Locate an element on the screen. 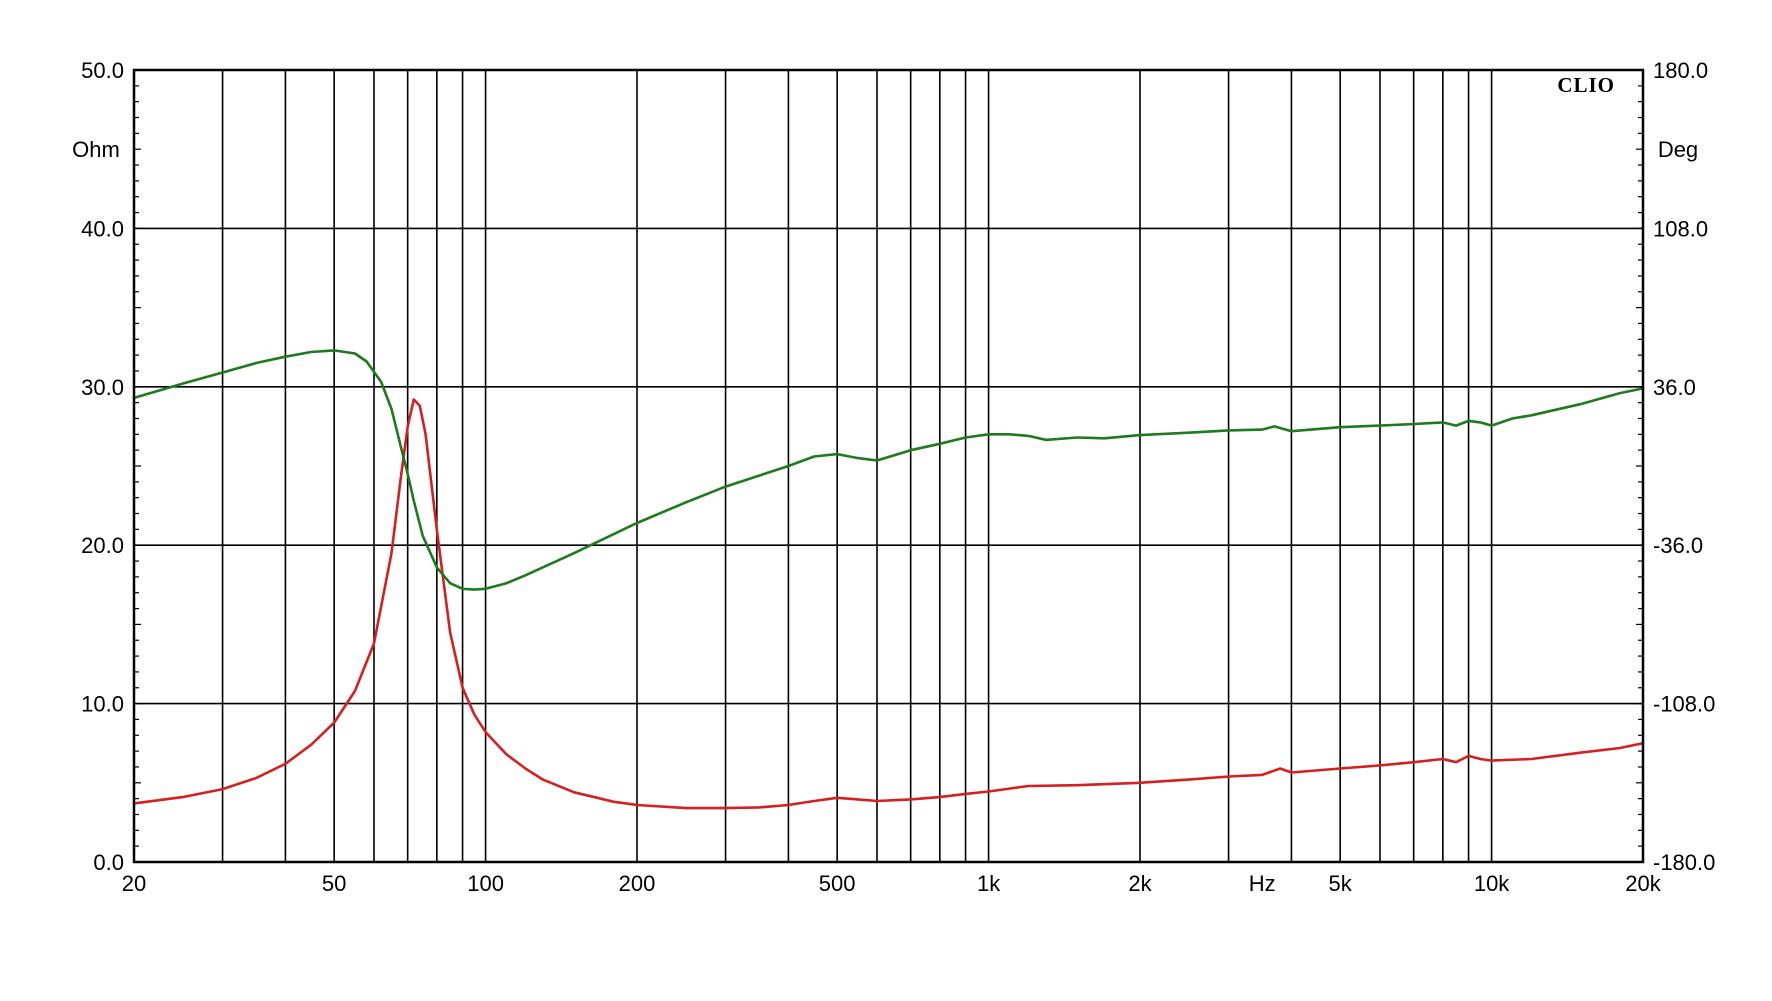  left-tick-label: 50.0 is located at coordinates (102, 70).